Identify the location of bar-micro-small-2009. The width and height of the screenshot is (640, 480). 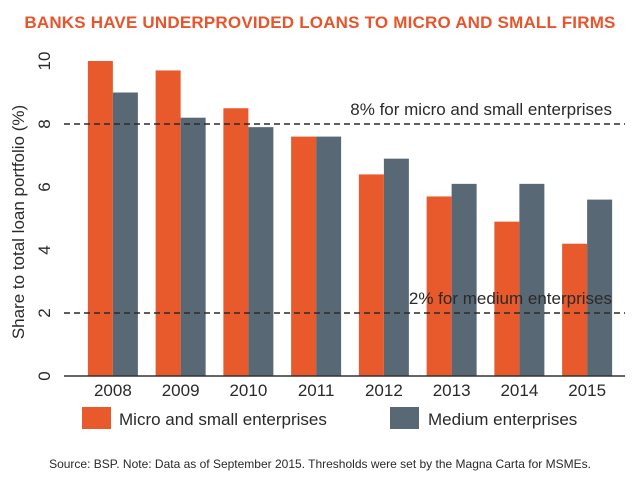
(168, 223).